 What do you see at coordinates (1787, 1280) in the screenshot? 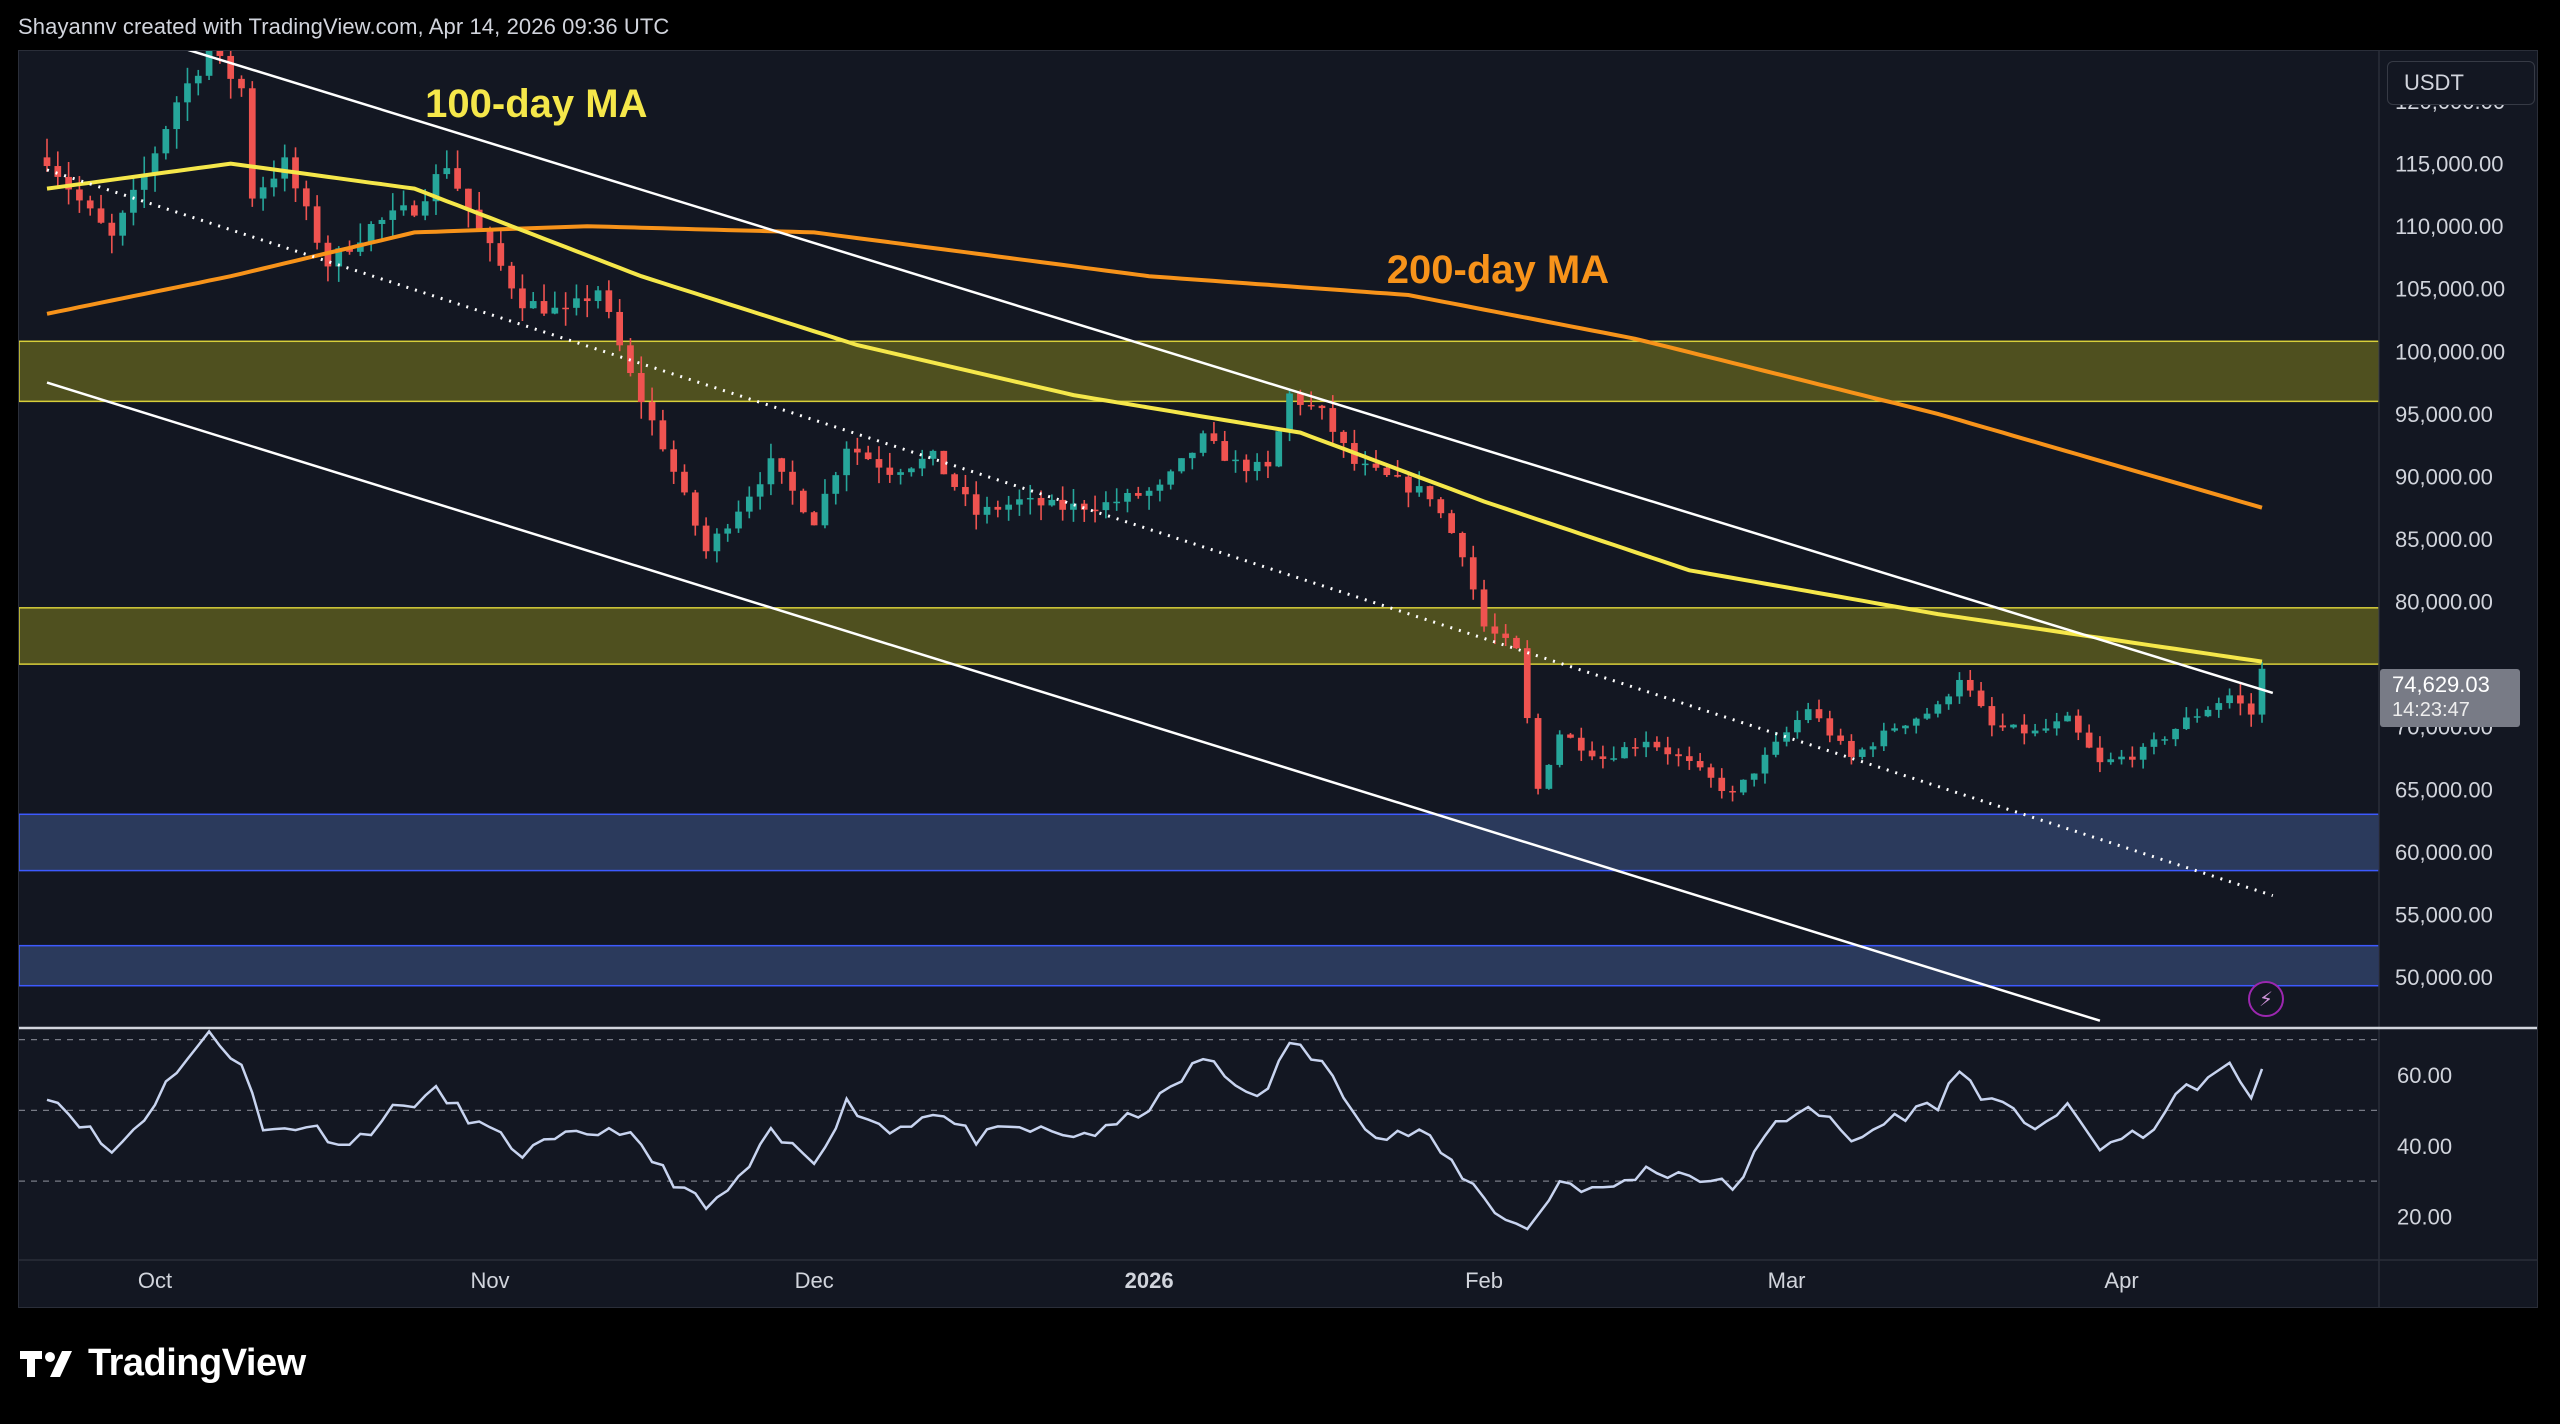
I see `time-axis-label: Mar` at bounding box center [1787, 1280].